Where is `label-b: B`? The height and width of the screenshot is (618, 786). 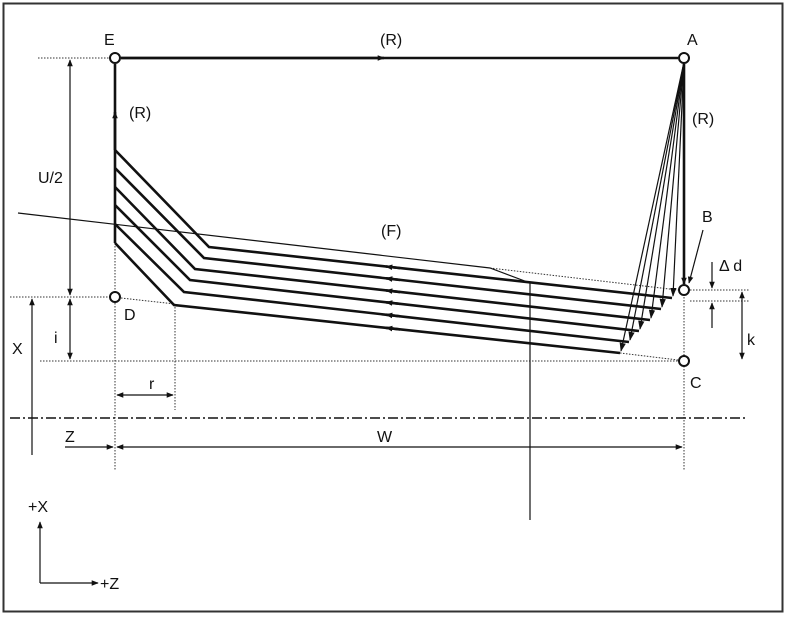 label-b: B is located at coordinates (707, 217).